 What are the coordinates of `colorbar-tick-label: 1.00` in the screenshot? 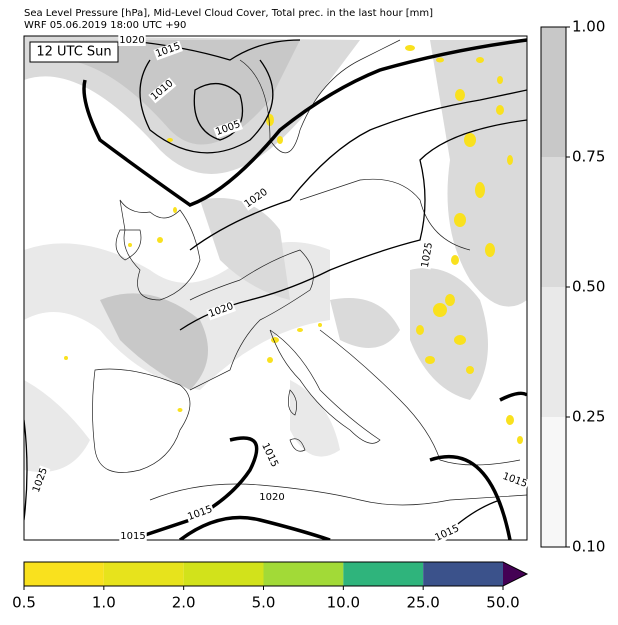 It's located at (588, 27).